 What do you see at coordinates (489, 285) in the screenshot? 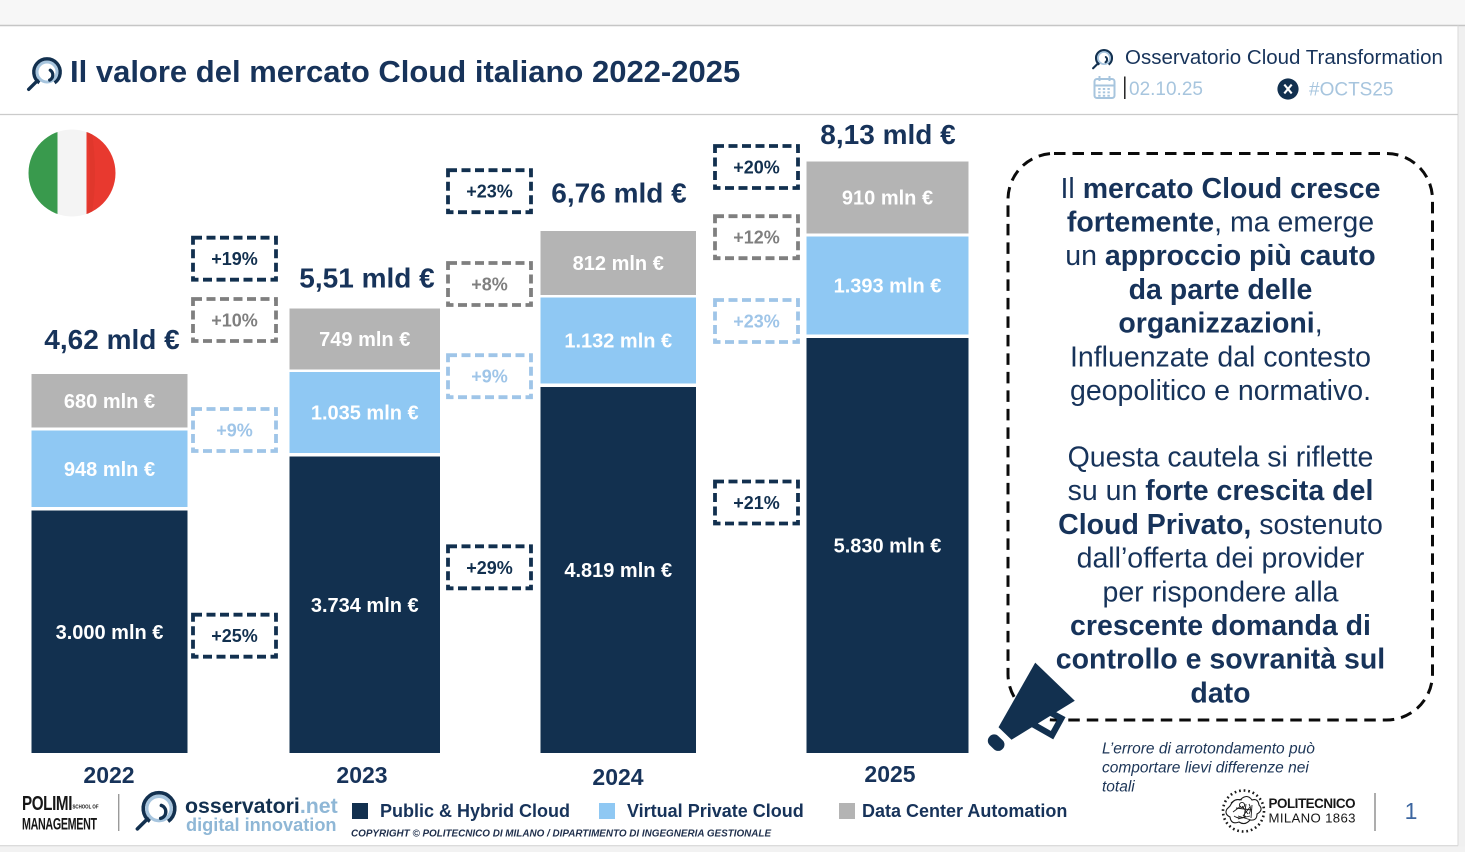
I see `svg-text: +8%` at bounding box center [489, 285].